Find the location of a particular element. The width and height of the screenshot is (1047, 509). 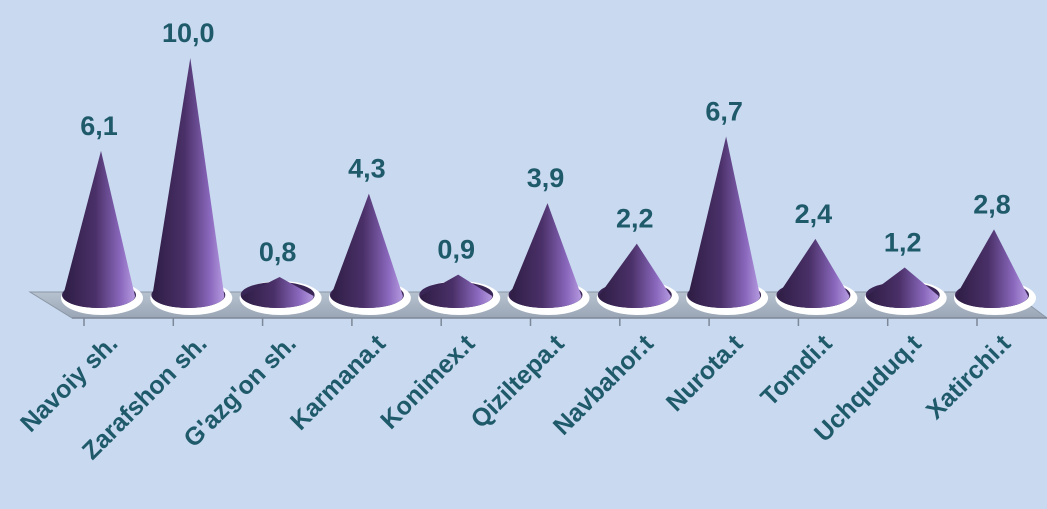

value-label: 2,8 is located at coordinates (992, 204).